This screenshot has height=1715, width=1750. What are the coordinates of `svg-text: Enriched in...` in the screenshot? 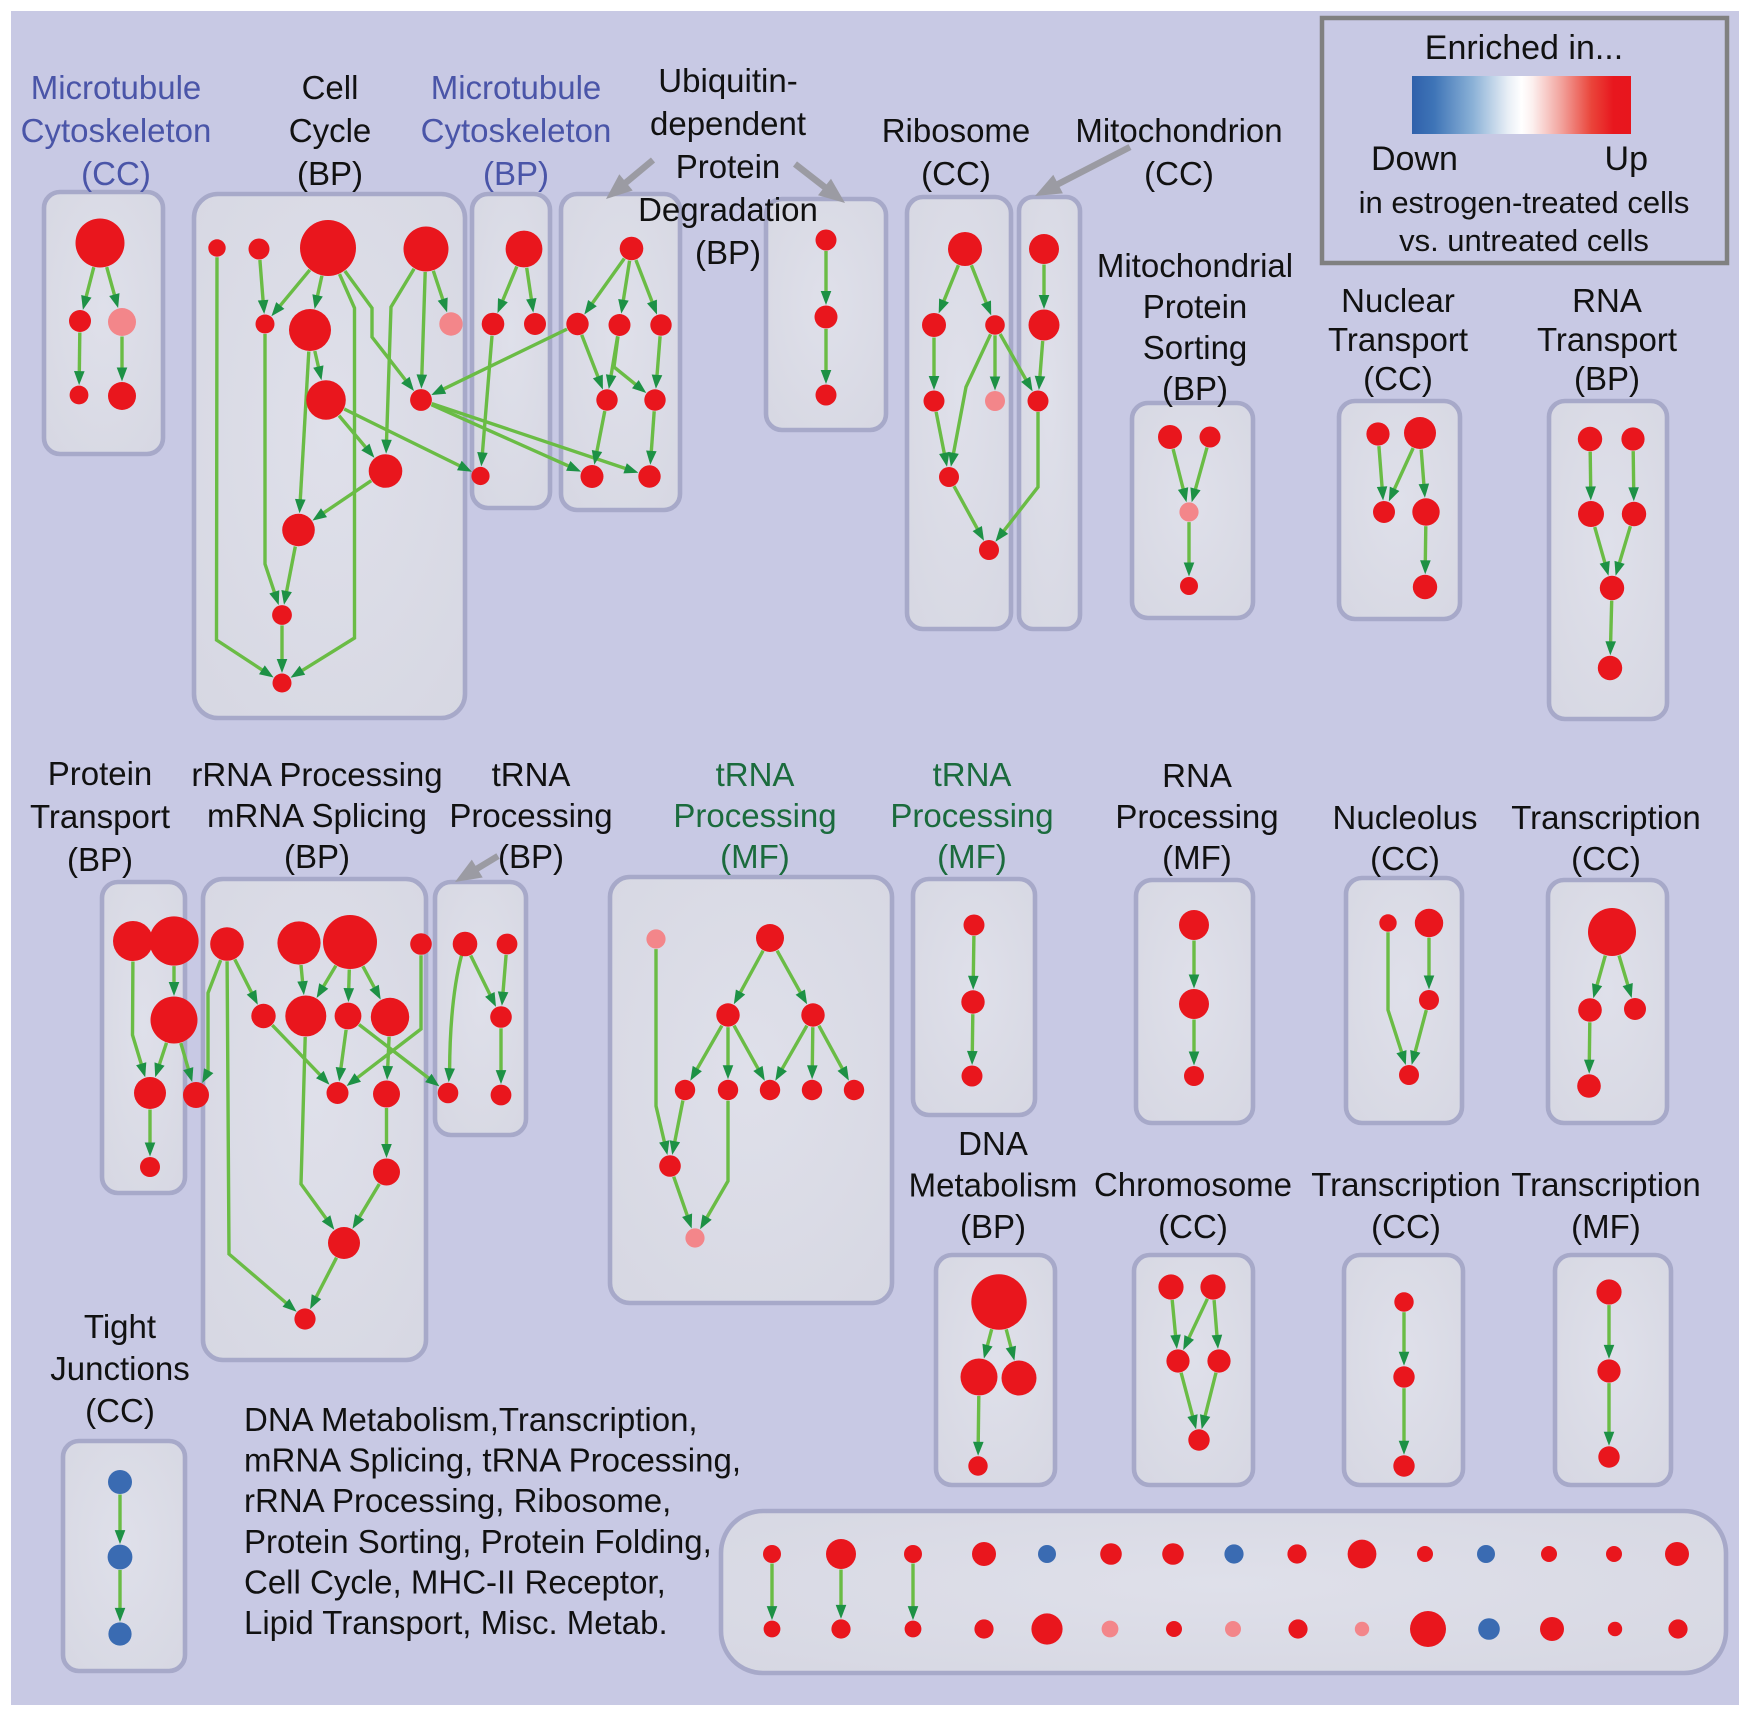 It's located at (1524, 48).